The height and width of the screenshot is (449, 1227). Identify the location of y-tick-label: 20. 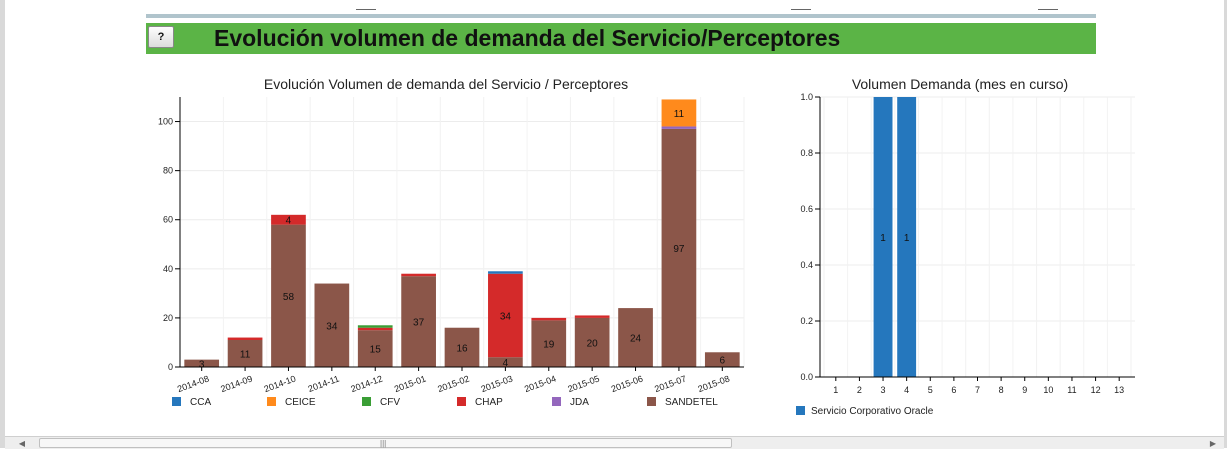
(168, 318).